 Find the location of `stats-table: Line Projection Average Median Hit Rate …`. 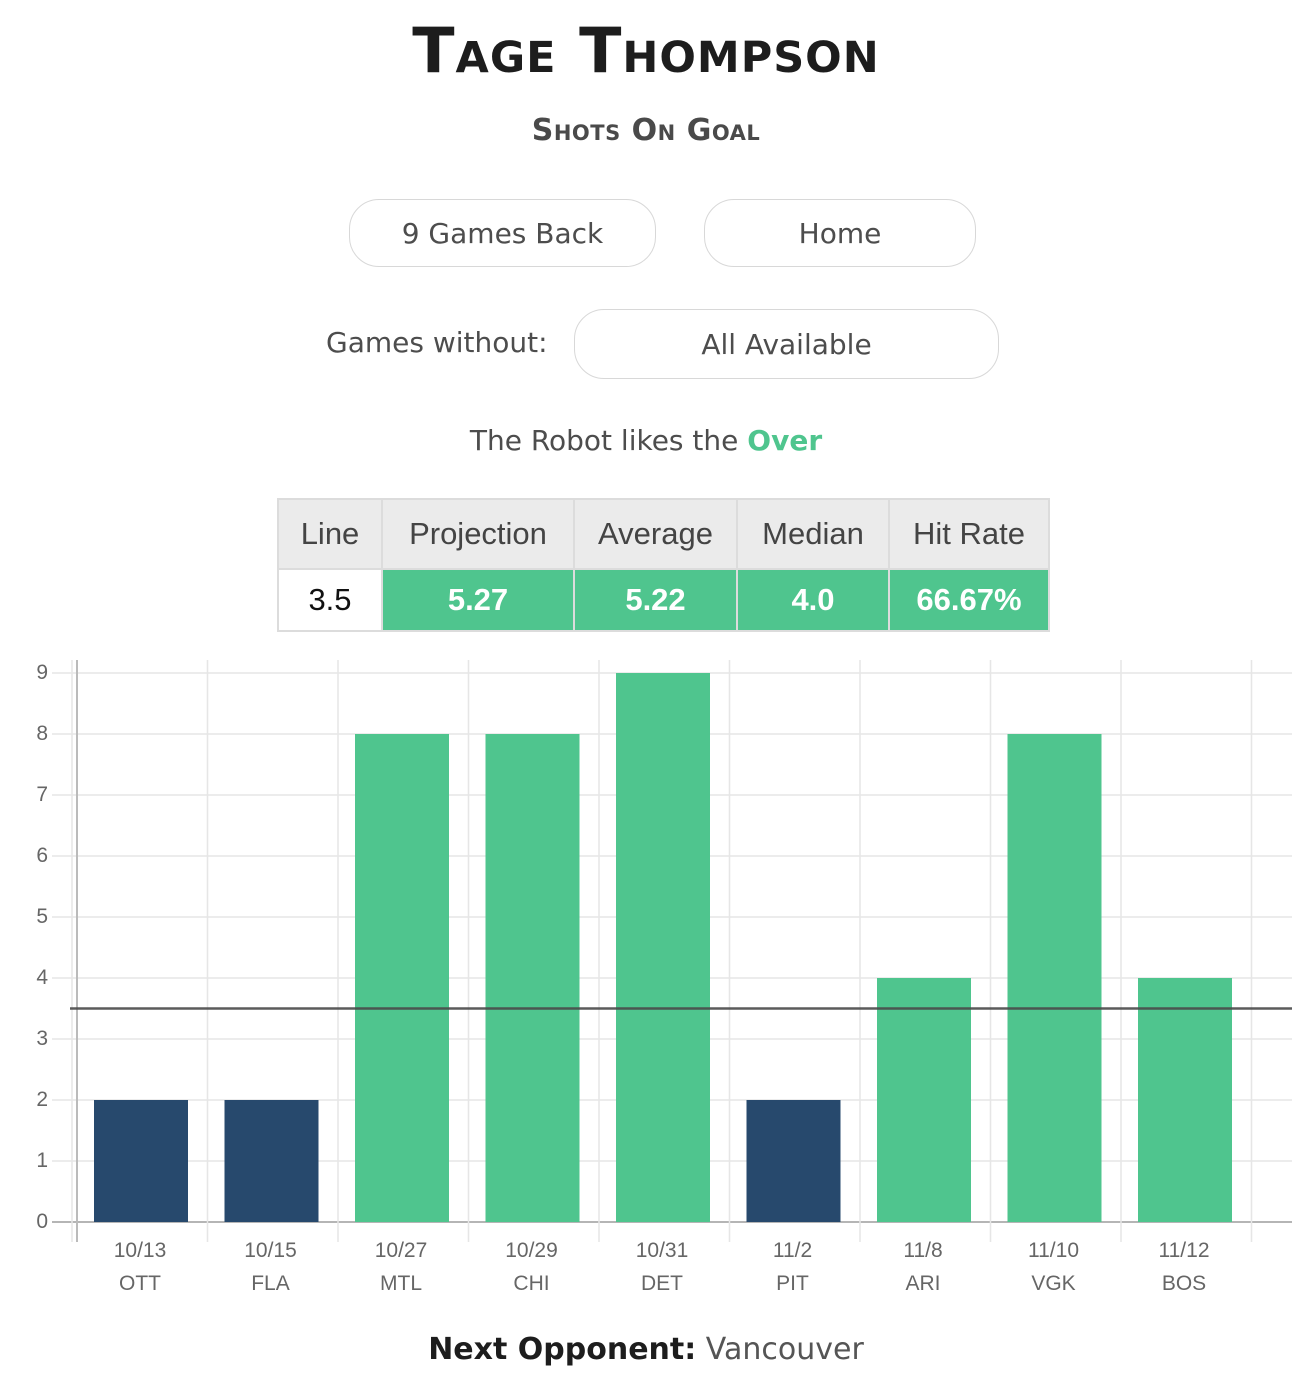

stats-table: Line Projection Average Median Hit Rate … is located at coordinates (663, 565).